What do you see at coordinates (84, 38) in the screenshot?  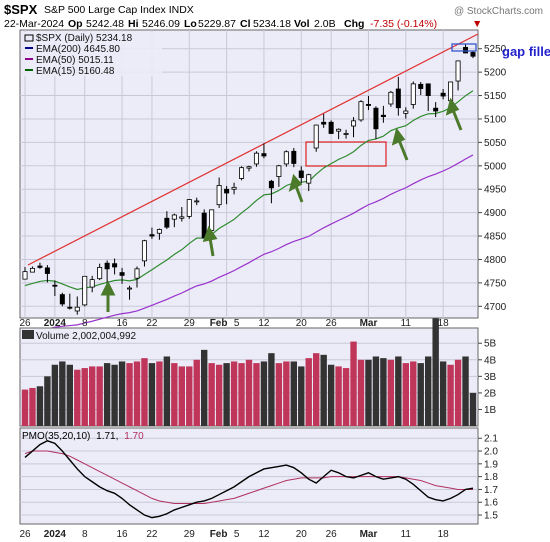 I see `legend-spx: $SPX (Daily) 5234.18` at bounding box center [84, 38].